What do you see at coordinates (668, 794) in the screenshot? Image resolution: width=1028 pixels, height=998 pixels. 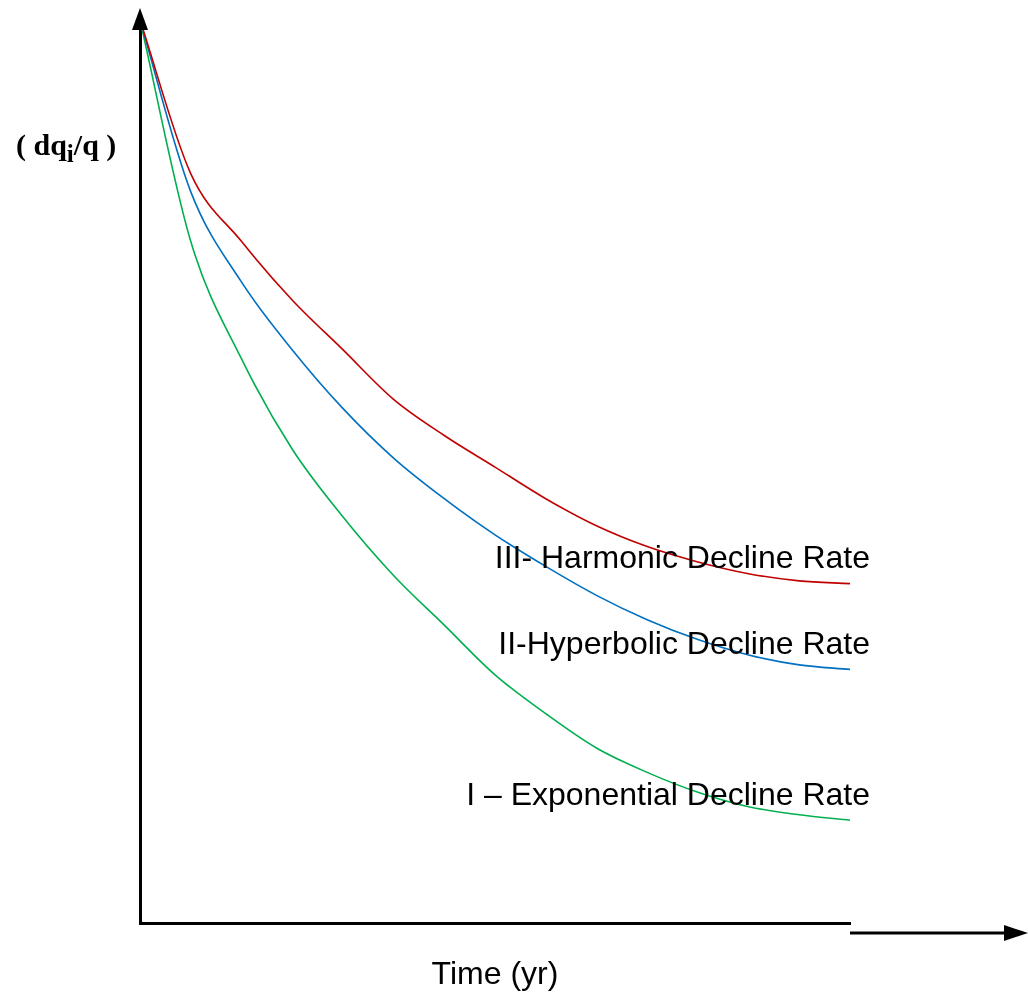 I see `series-label: I – Exponential Decline Rate` at bounding box center [668, 794].